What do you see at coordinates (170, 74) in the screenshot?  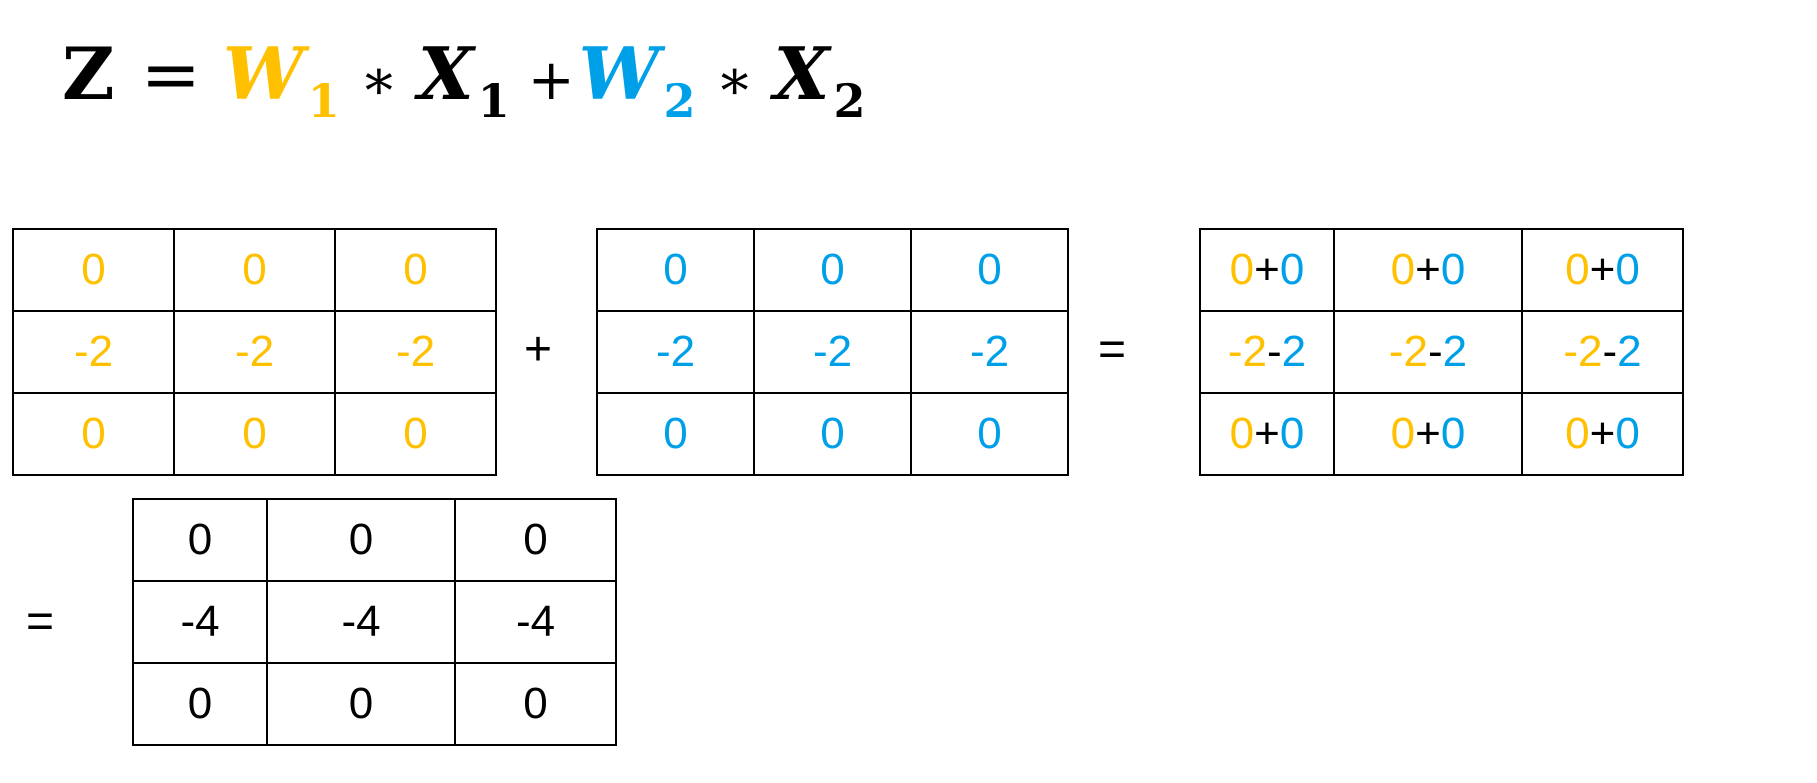 I see `formula-equals: =` at bounding box center [170, 74].